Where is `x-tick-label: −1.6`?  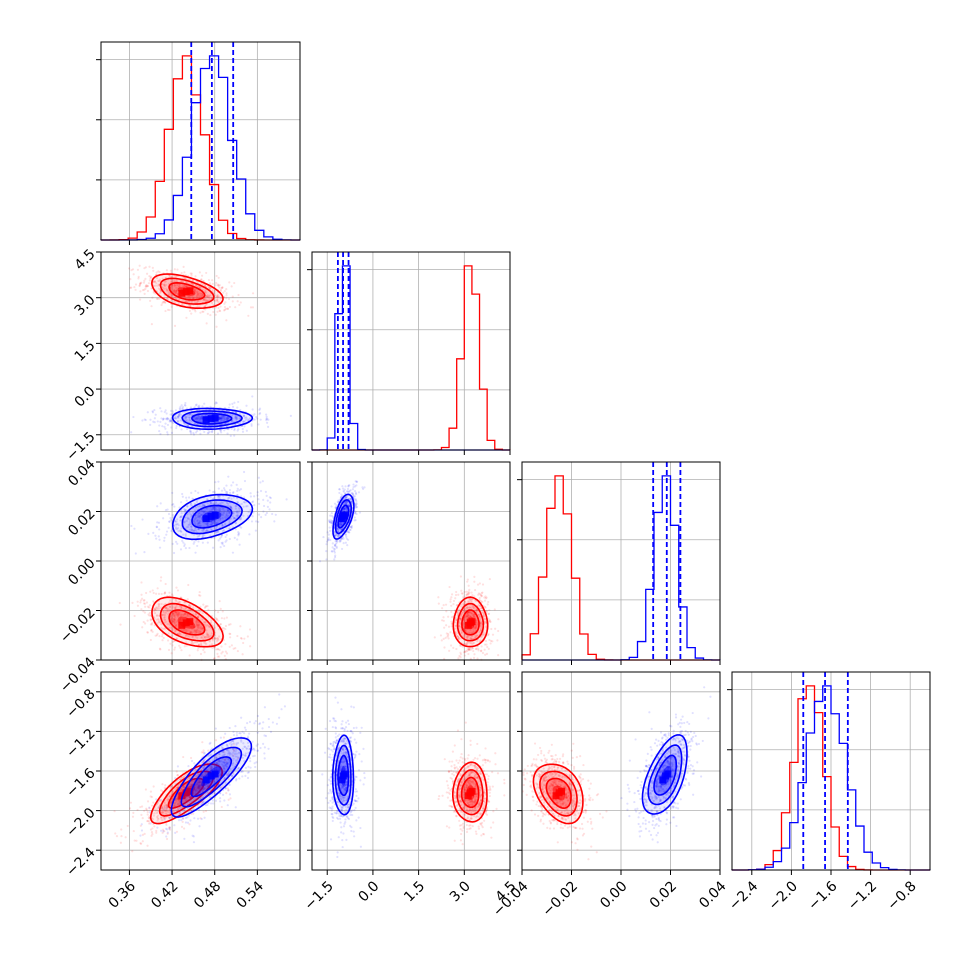 x-tick-label: −1.6 is located at coordinates (822, 895).